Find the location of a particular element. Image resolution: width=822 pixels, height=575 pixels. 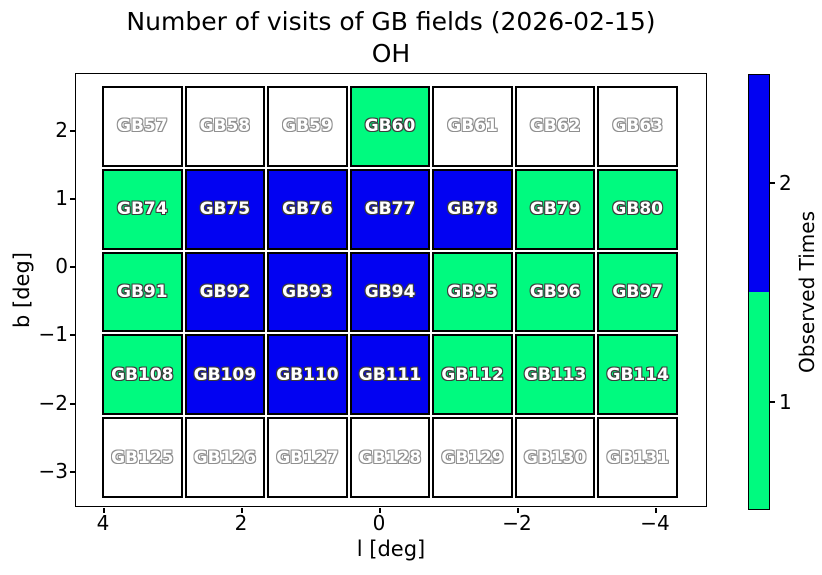

field-label-gb79: GB79 is located at coordinates (555, 209).